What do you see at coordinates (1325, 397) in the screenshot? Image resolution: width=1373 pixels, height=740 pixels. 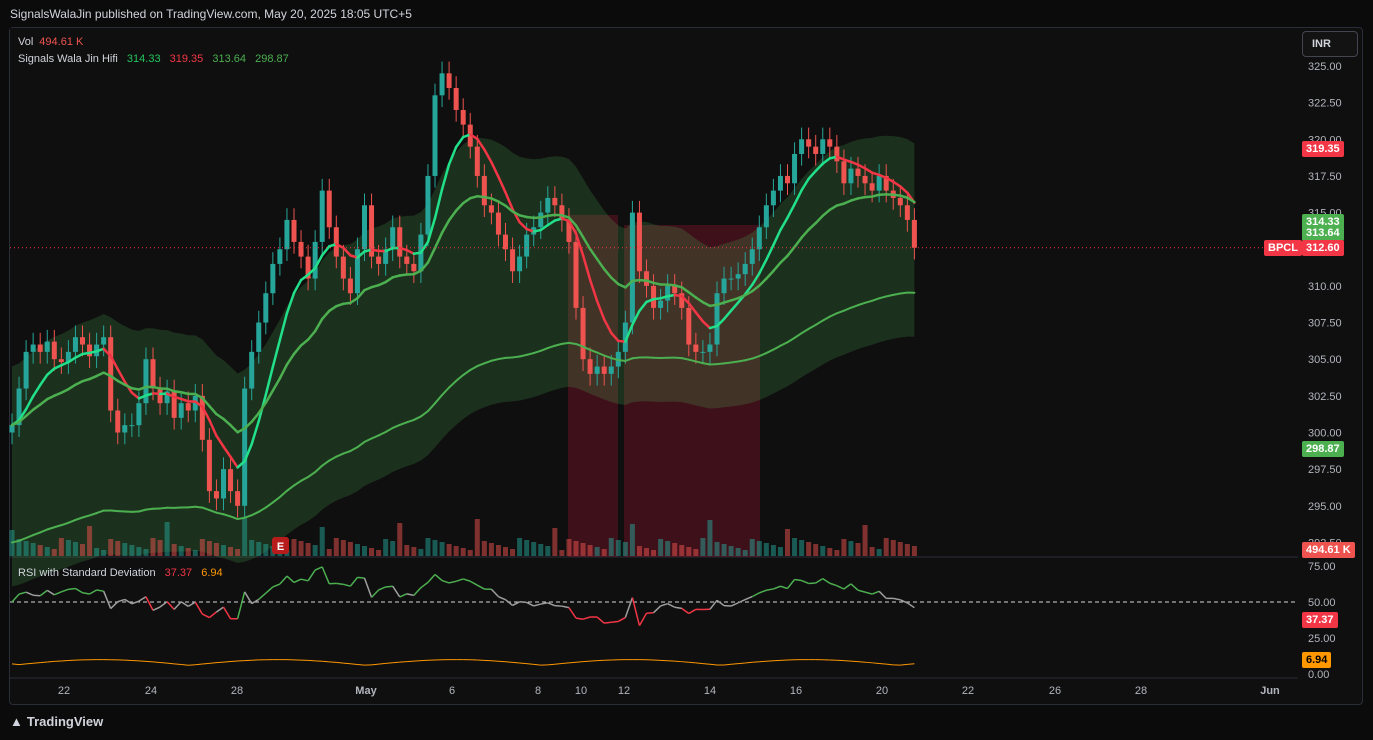 I see `y-tick-label: 302.50` at bounding box center [1325, 397].